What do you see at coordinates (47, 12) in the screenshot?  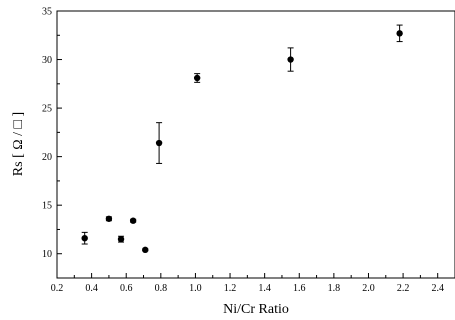 I see `y-tick-label: 35` at bounding box center [47, 12].